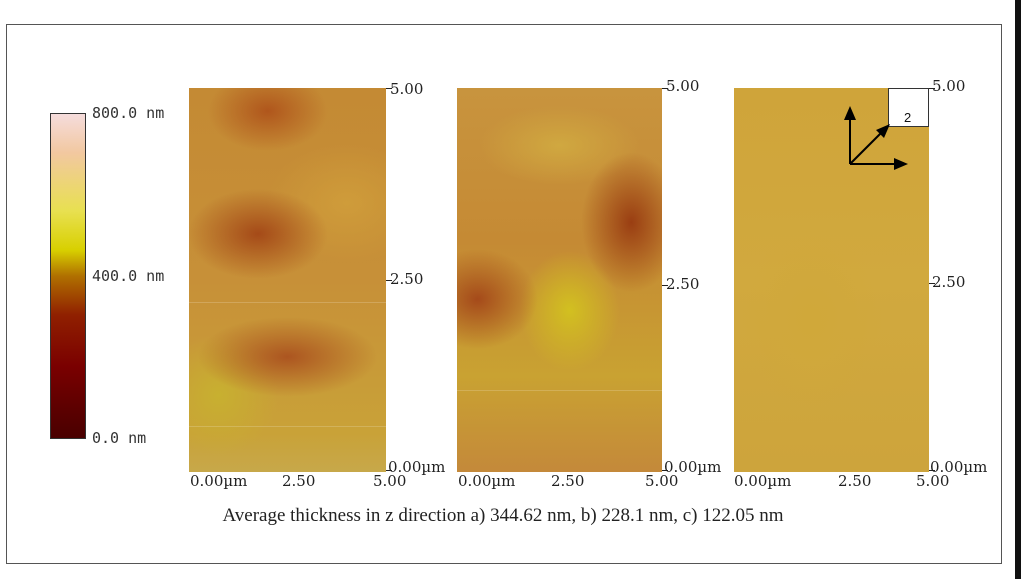 The width and height of the screenshot is (1024, 579). Describe the element at coordinates (683, 86) in the screenshot. I see `panel-b-y-tick-top: 5.00` at that location.